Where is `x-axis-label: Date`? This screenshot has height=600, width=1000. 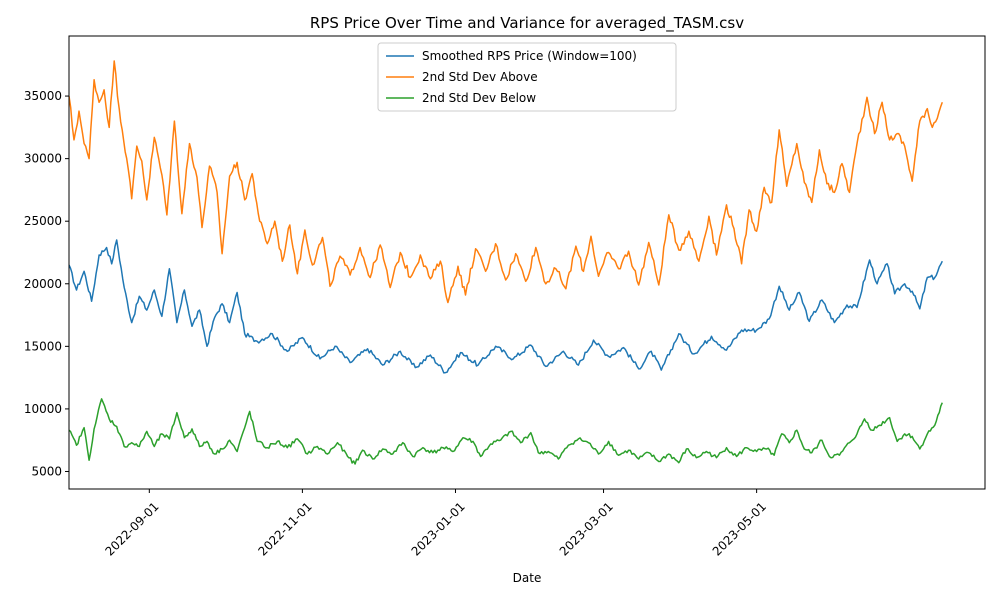
x-axis-label: Date is located at coordinates (527, 578).